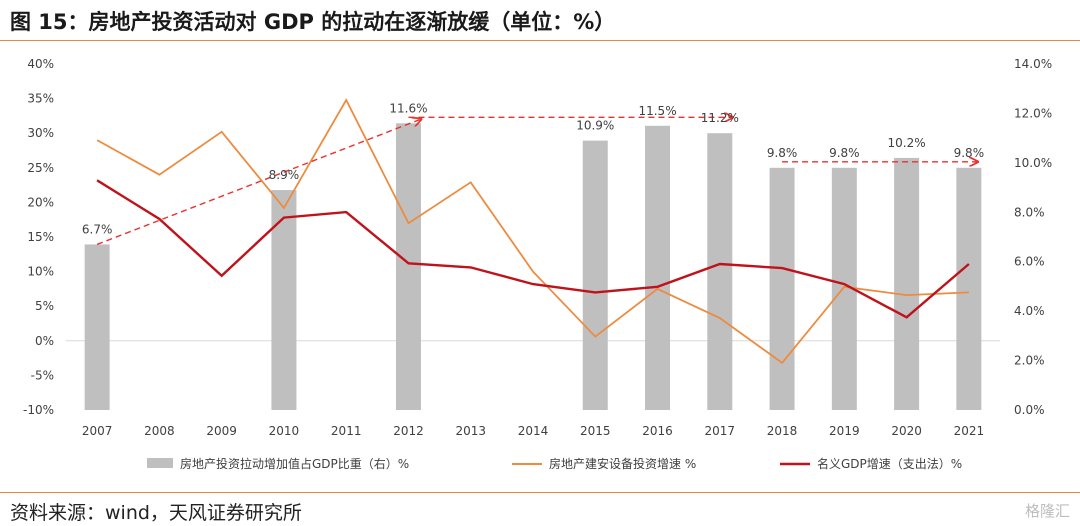 This screenshot has height=526, width=1080. I want to click on y-right-tick-label: 14.0%, so click(1033, 64).